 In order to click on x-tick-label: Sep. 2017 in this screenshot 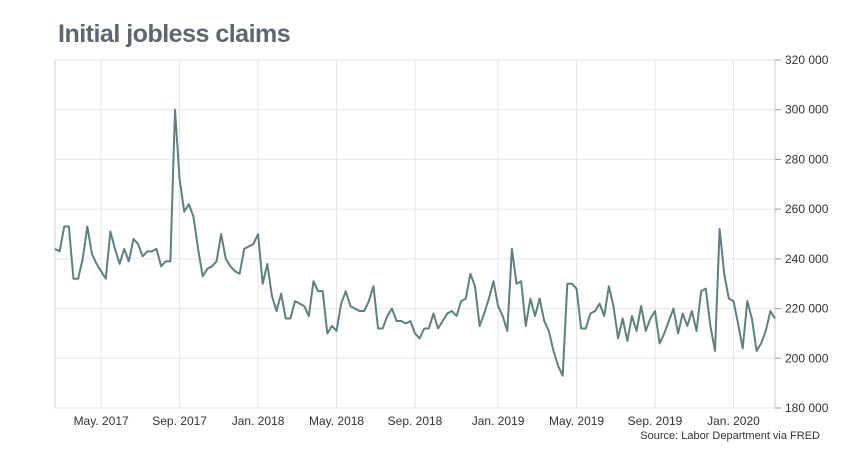, I will do `click(179, 421)`.